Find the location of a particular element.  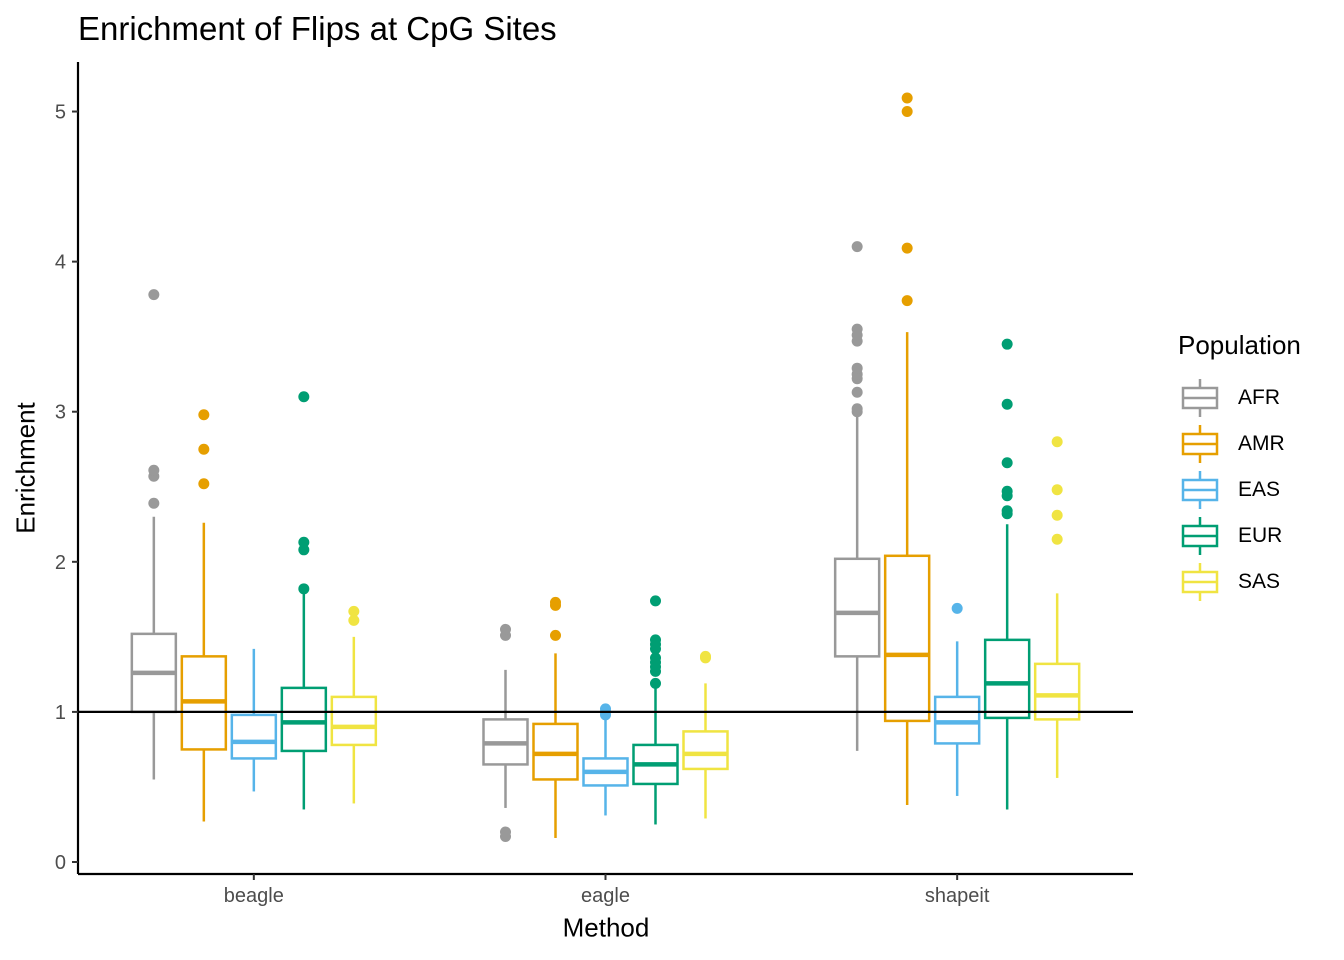

y-tick-label: 1 is located at coordinates (60, 713).